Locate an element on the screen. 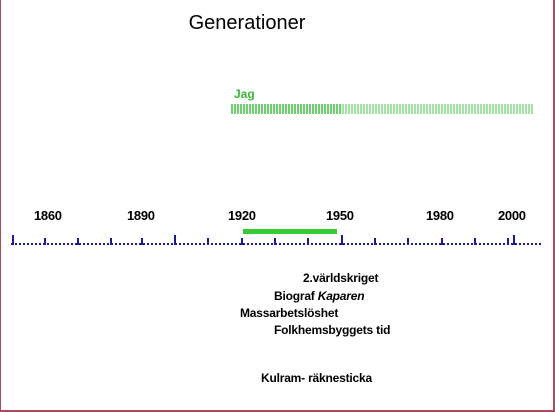 This screenshot has width=555, height=412. event-kulram: Kulram- räknesticka is located at coordinates (316, 378).